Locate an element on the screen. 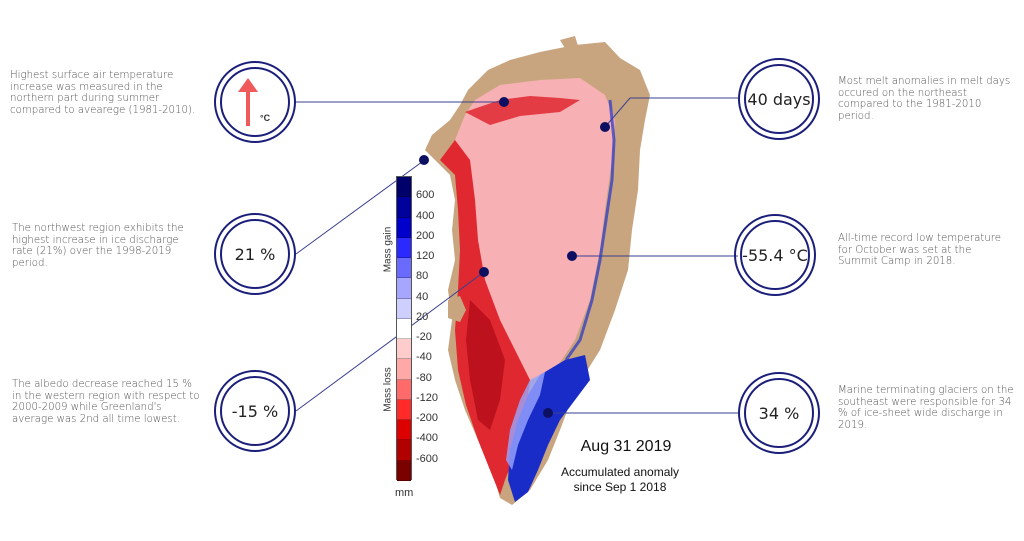 The height and width of the screenshot is (541, 1024). legend-tick-label: 20 is located at coordinates (422, 316).